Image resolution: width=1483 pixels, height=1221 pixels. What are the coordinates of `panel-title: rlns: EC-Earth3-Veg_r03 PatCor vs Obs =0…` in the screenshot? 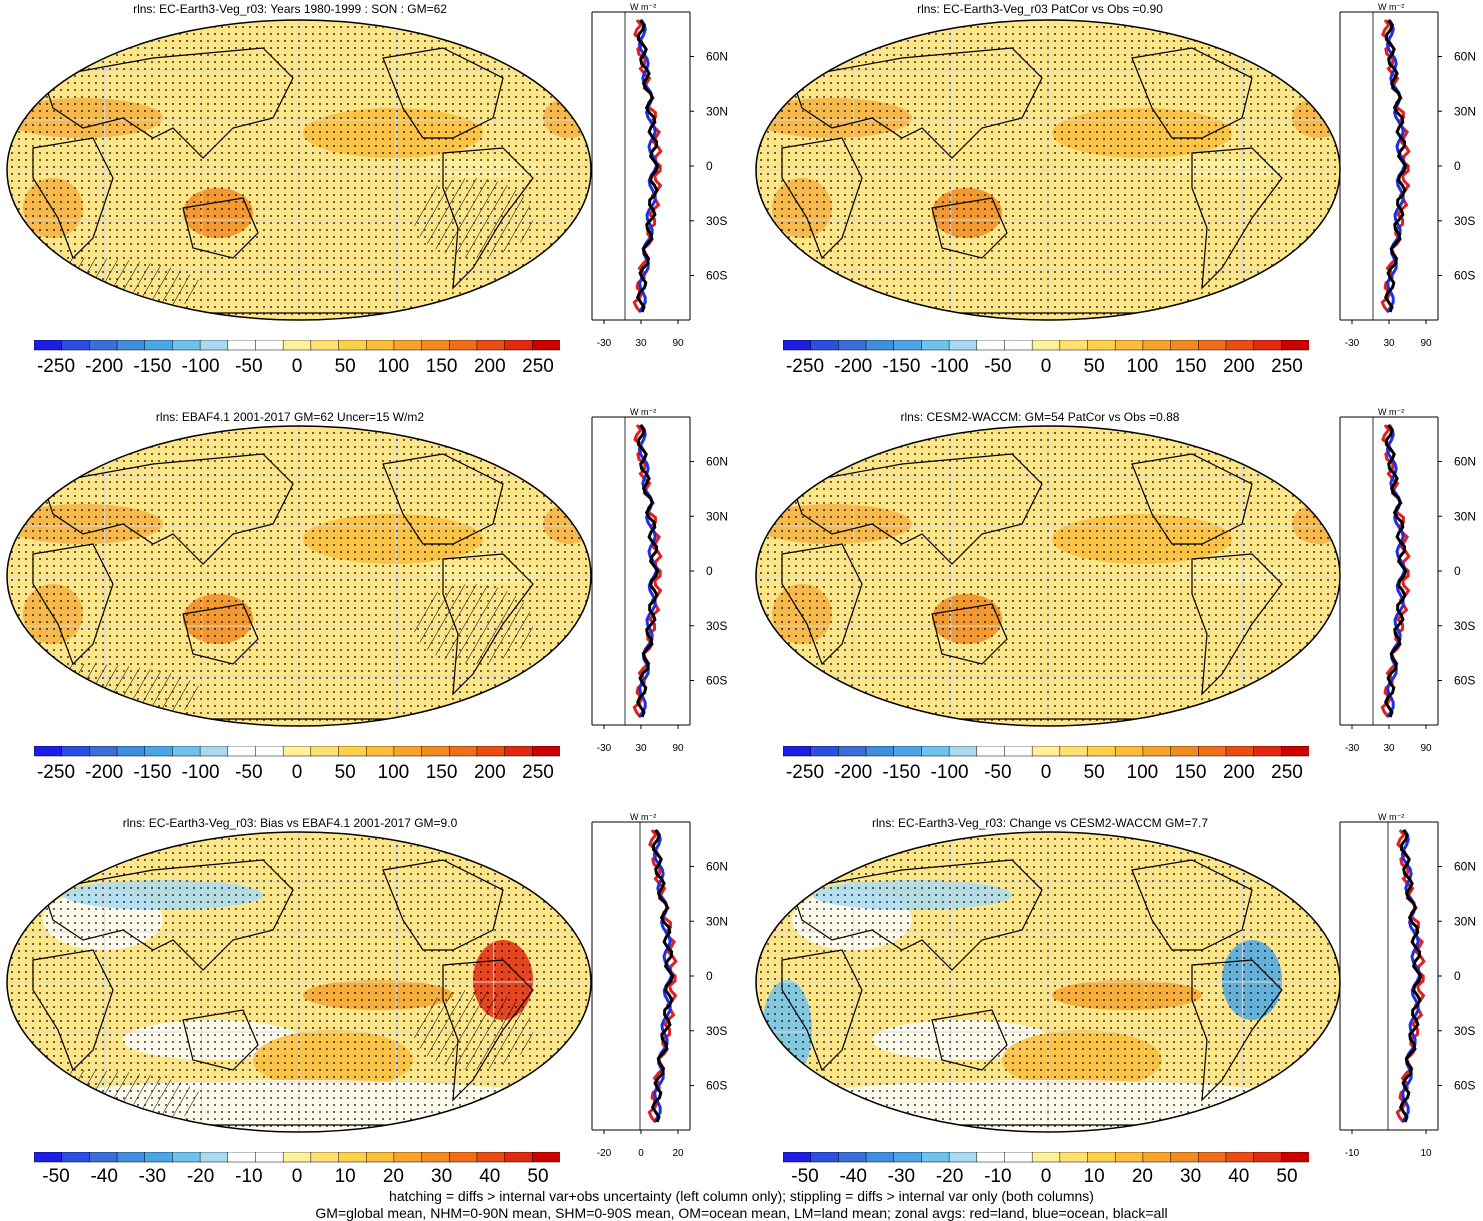 It's located at (1040, 9).